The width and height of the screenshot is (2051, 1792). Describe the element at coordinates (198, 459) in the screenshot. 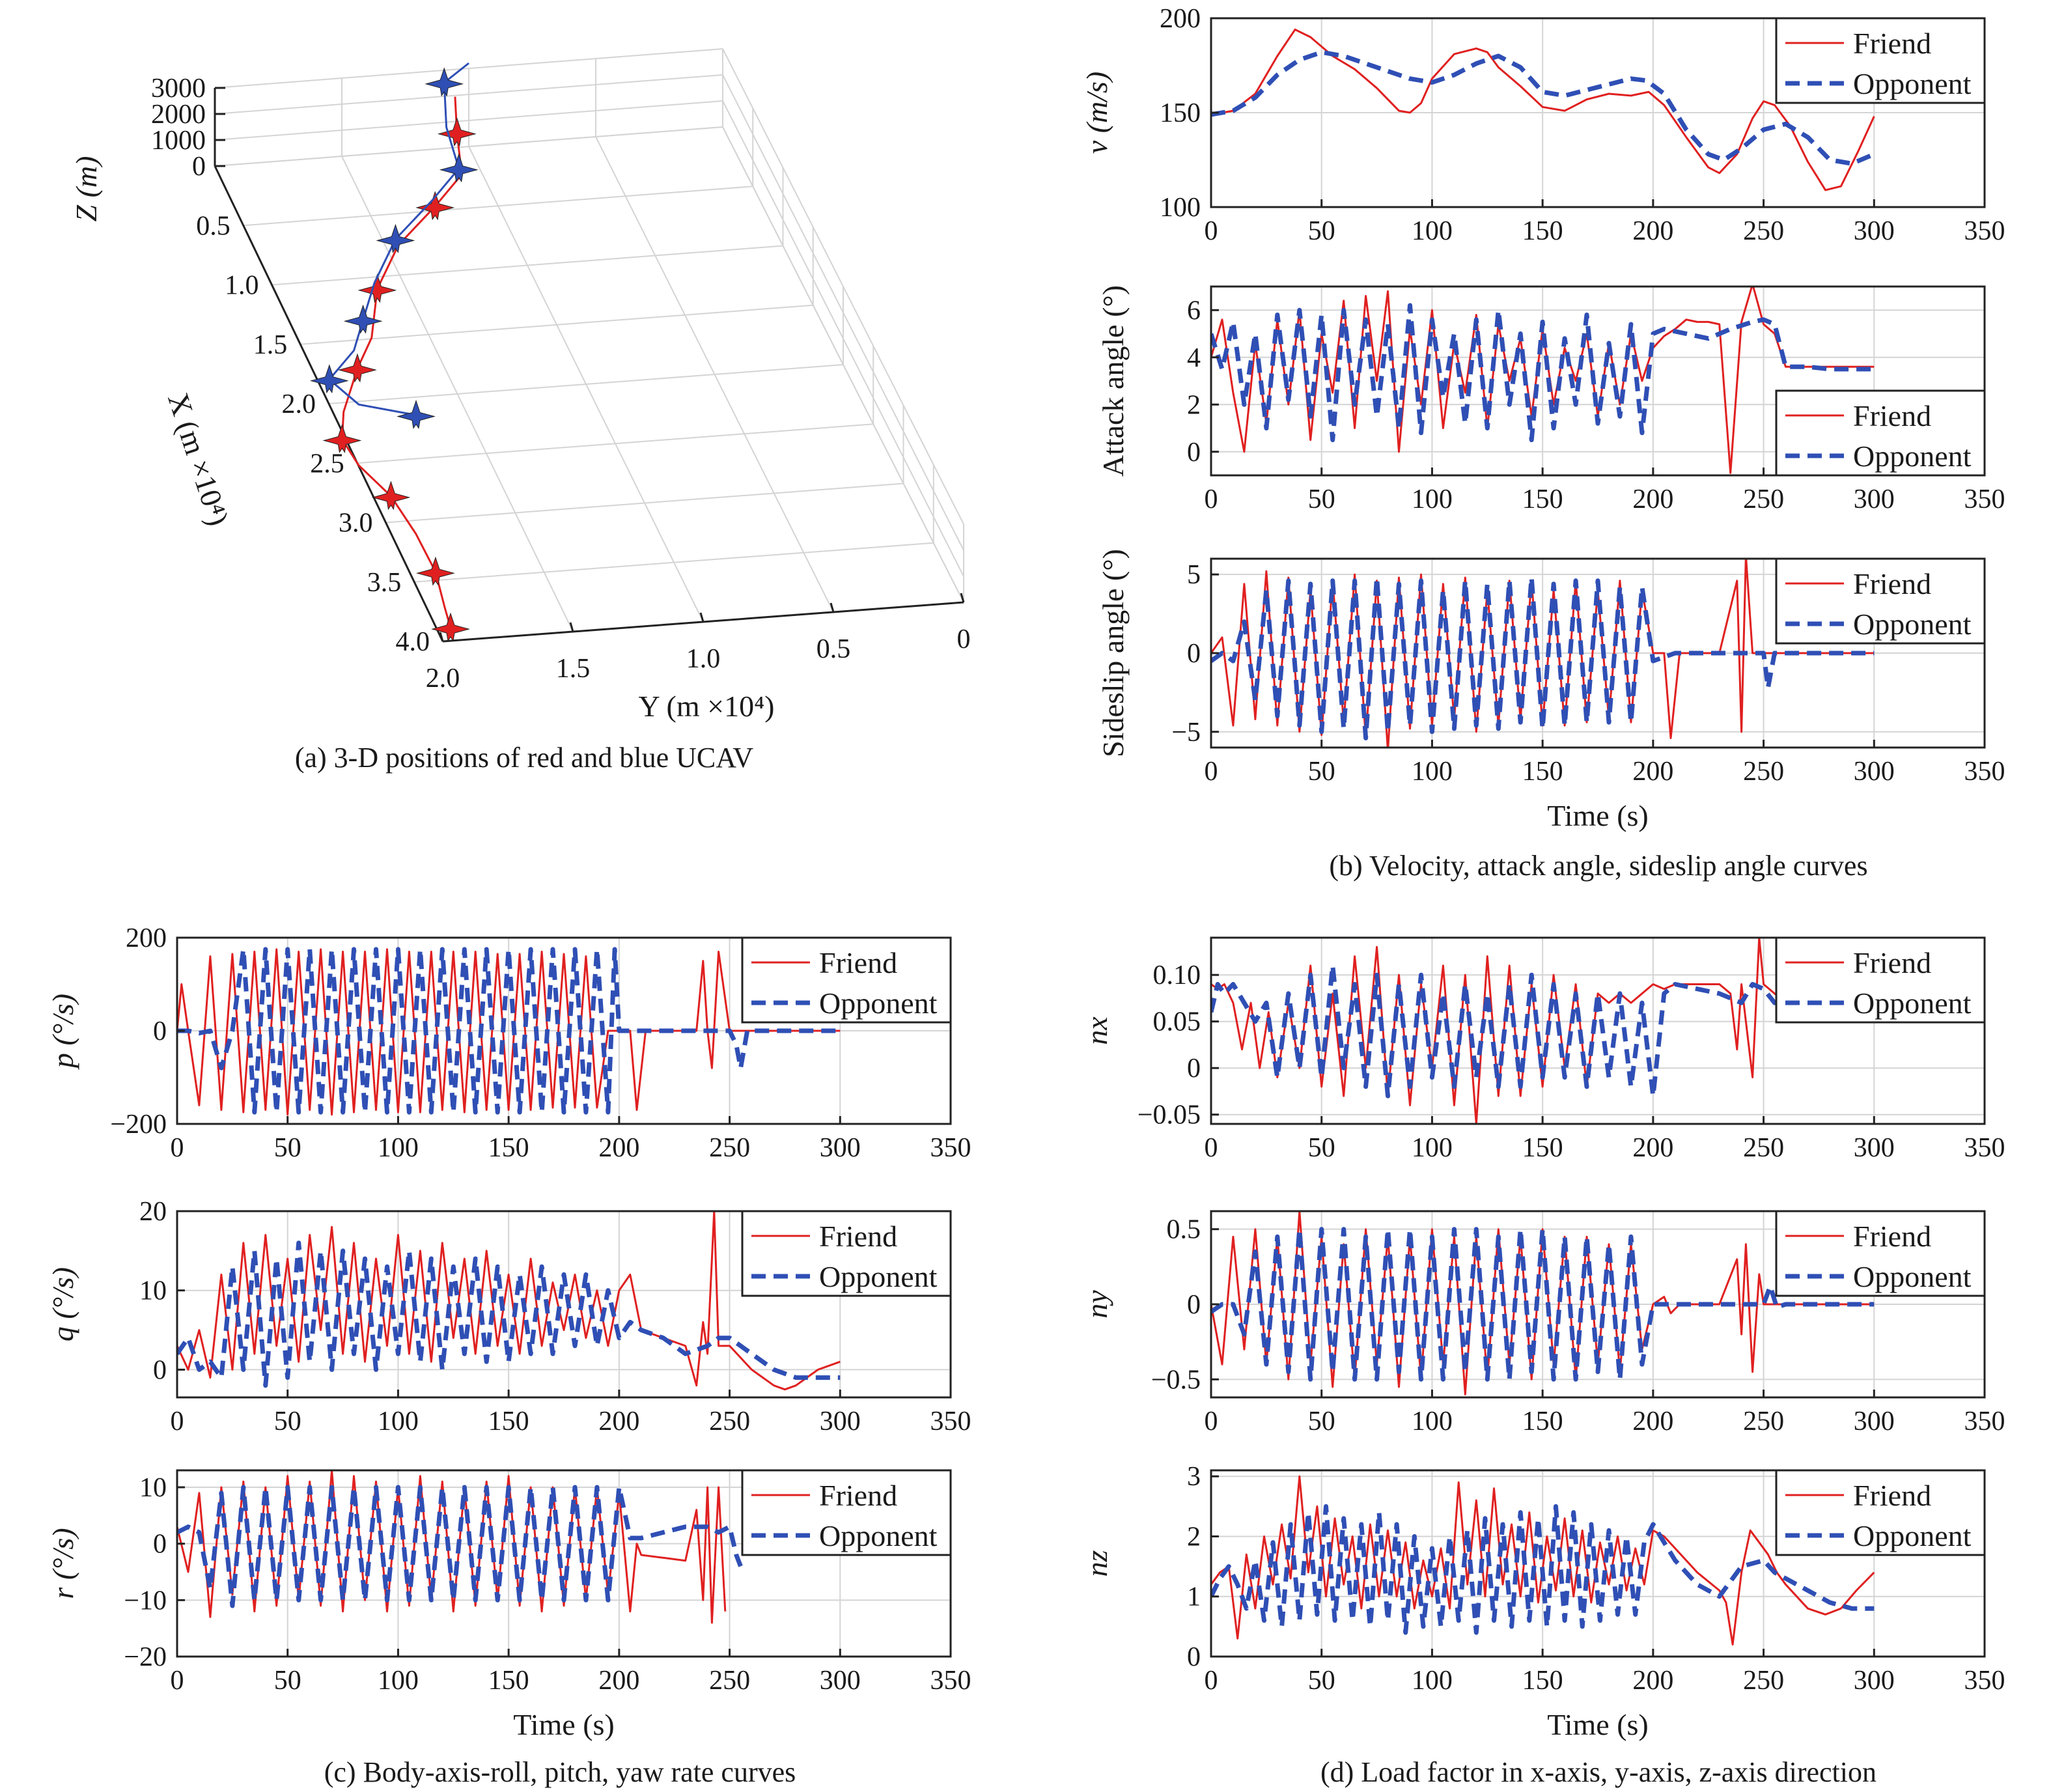

I see `x-axis-label: X (m ×10⁴)` at that location.